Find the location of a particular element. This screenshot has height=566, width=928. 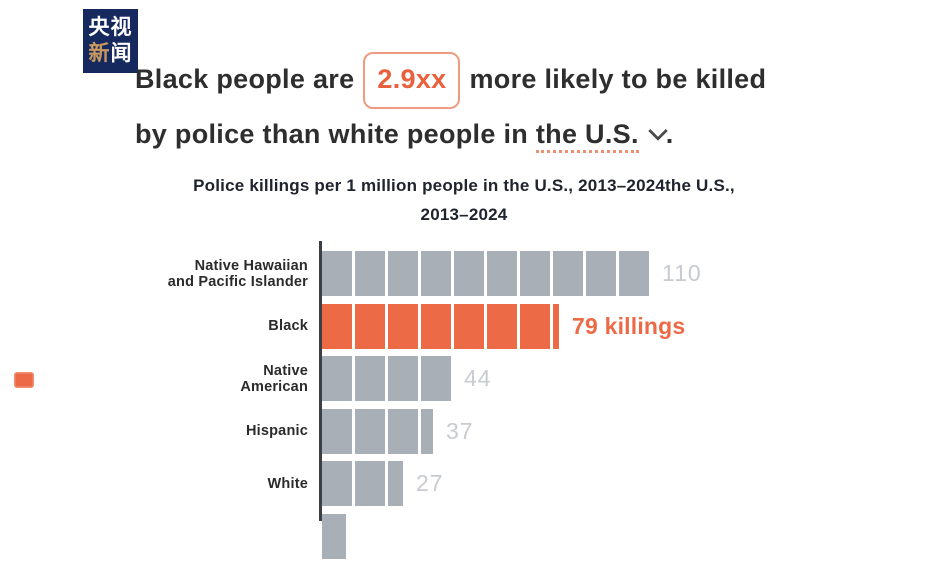

category-label: Native American is located at coordinates (274, 378).